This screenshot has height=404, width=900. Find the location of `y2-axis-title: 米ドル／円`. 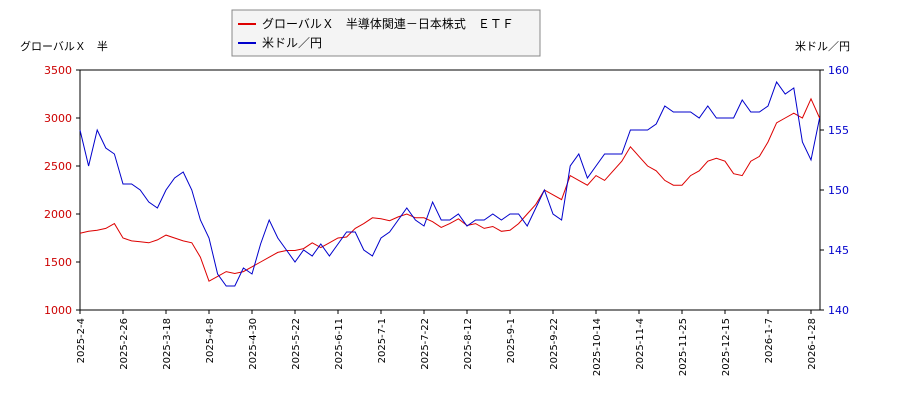

y2-axis-title: 米ドル／円 is located at coordinates (822, 46).